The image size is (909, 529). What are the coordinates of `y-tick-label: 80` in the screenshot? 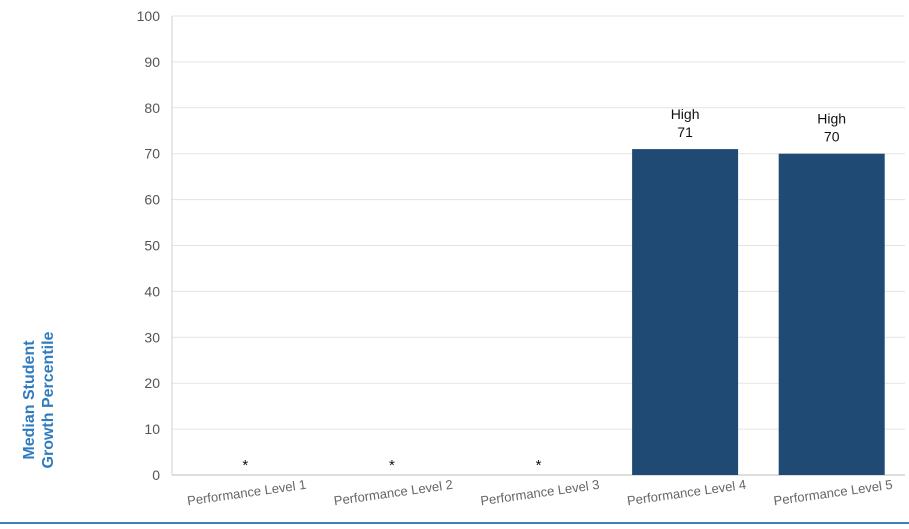 It's located at (152, 108).